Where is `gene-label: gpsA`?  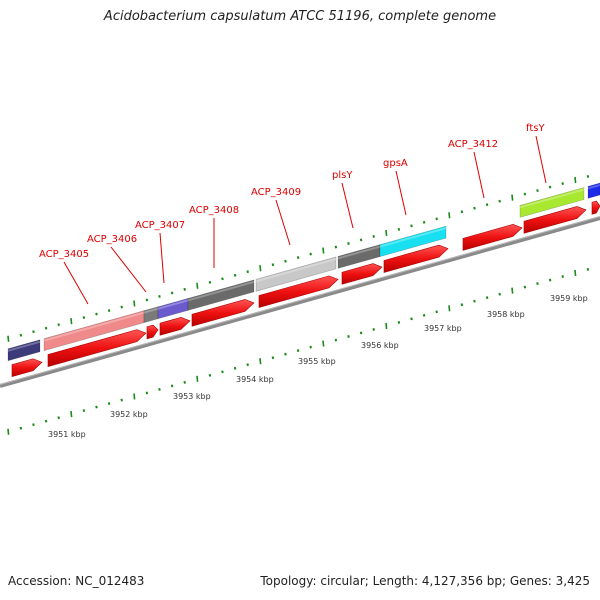 gene-label: gpsA is located at coordinates (395, 163).